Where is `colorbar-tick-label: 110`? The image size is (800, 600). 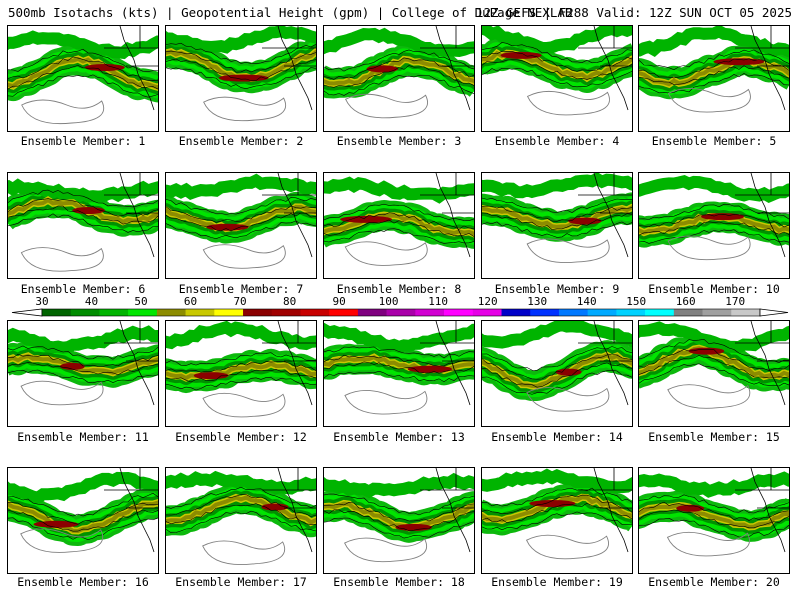 colorbar-tick-label: 110 is located at coordinates (438, 301).